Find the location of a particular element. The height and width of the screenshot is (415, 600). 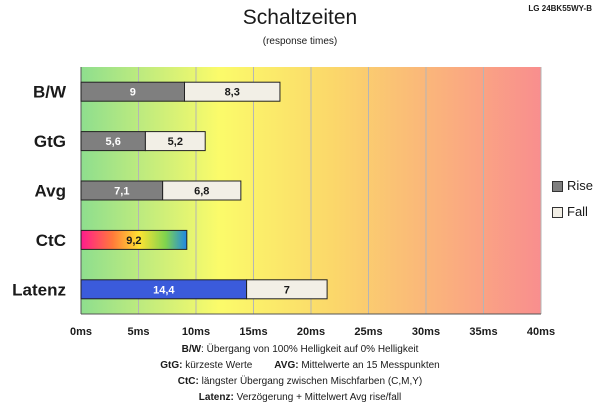

bar-value-label: 9 is located at coordinates (133, 93).